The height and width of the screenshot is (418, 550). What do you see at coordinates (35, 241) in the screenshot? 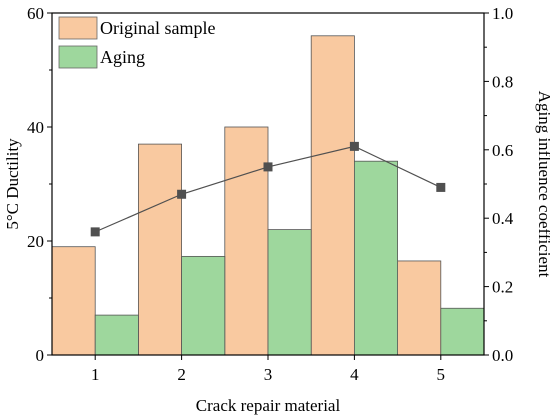
I see `y-tick-label-20: 20` at bounding box center [35, 241].